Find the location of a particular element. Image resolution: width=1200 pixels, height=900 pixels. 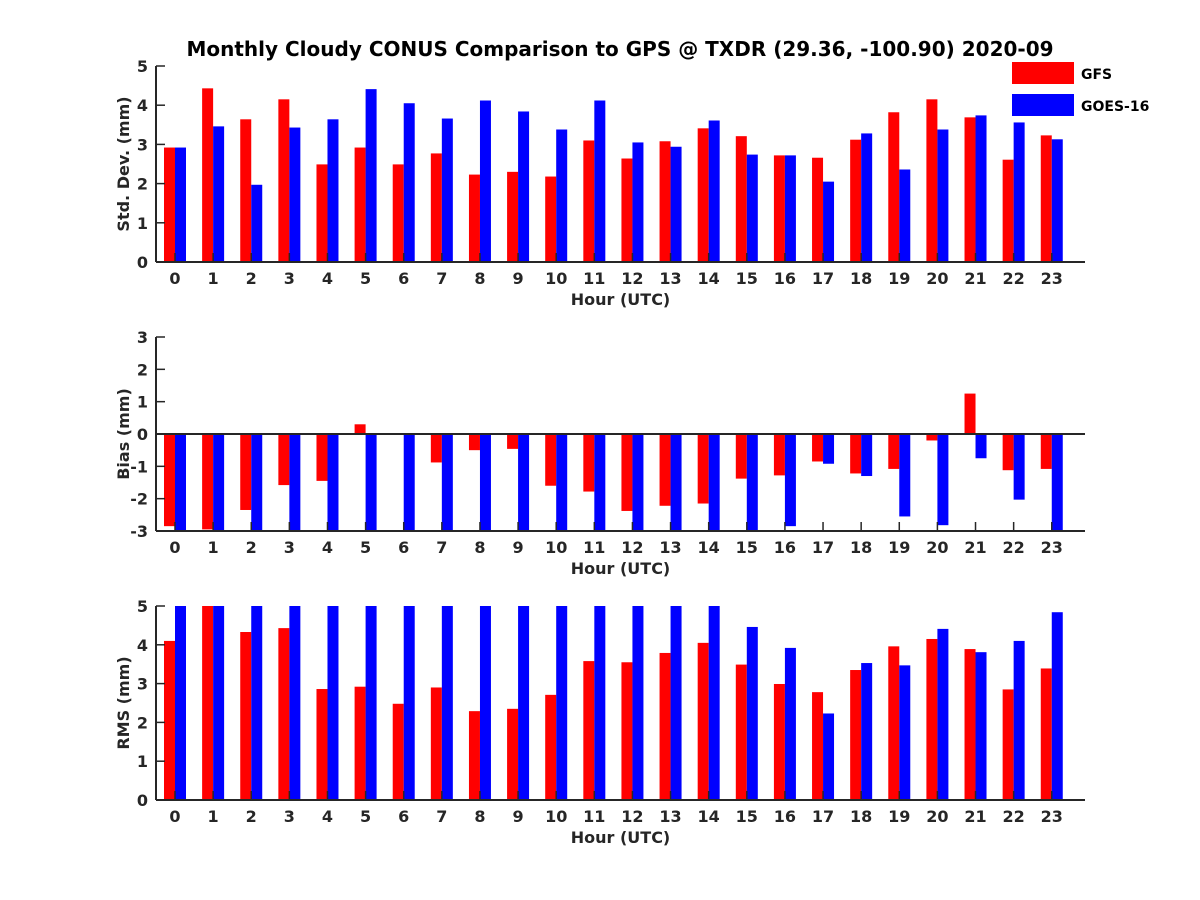

x-tick-label: 8 is located at coordinates (479, 547).